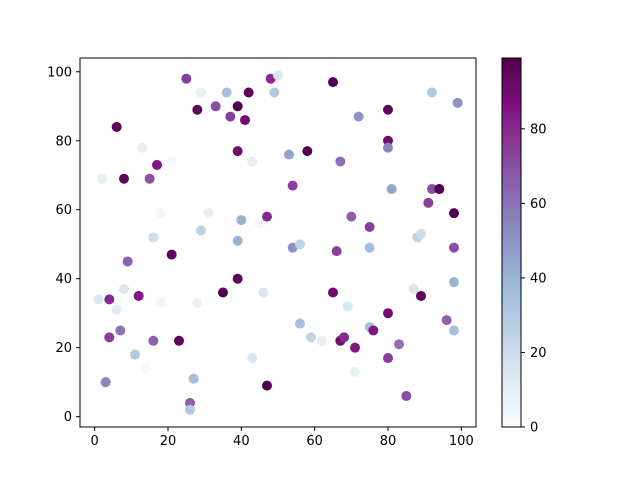 This screenshot has height=484, width=640. What do you see at coordinates (63, 348) in the screenshot?
I see `y-tick-label: 20` at bounding box center [63, 348].